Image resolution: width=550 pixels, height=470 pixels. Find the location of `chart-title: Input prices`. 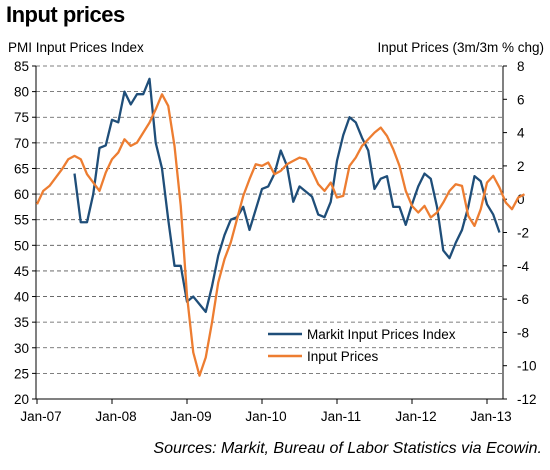

chart-title: Input prices is located at coordinates (65, 14).